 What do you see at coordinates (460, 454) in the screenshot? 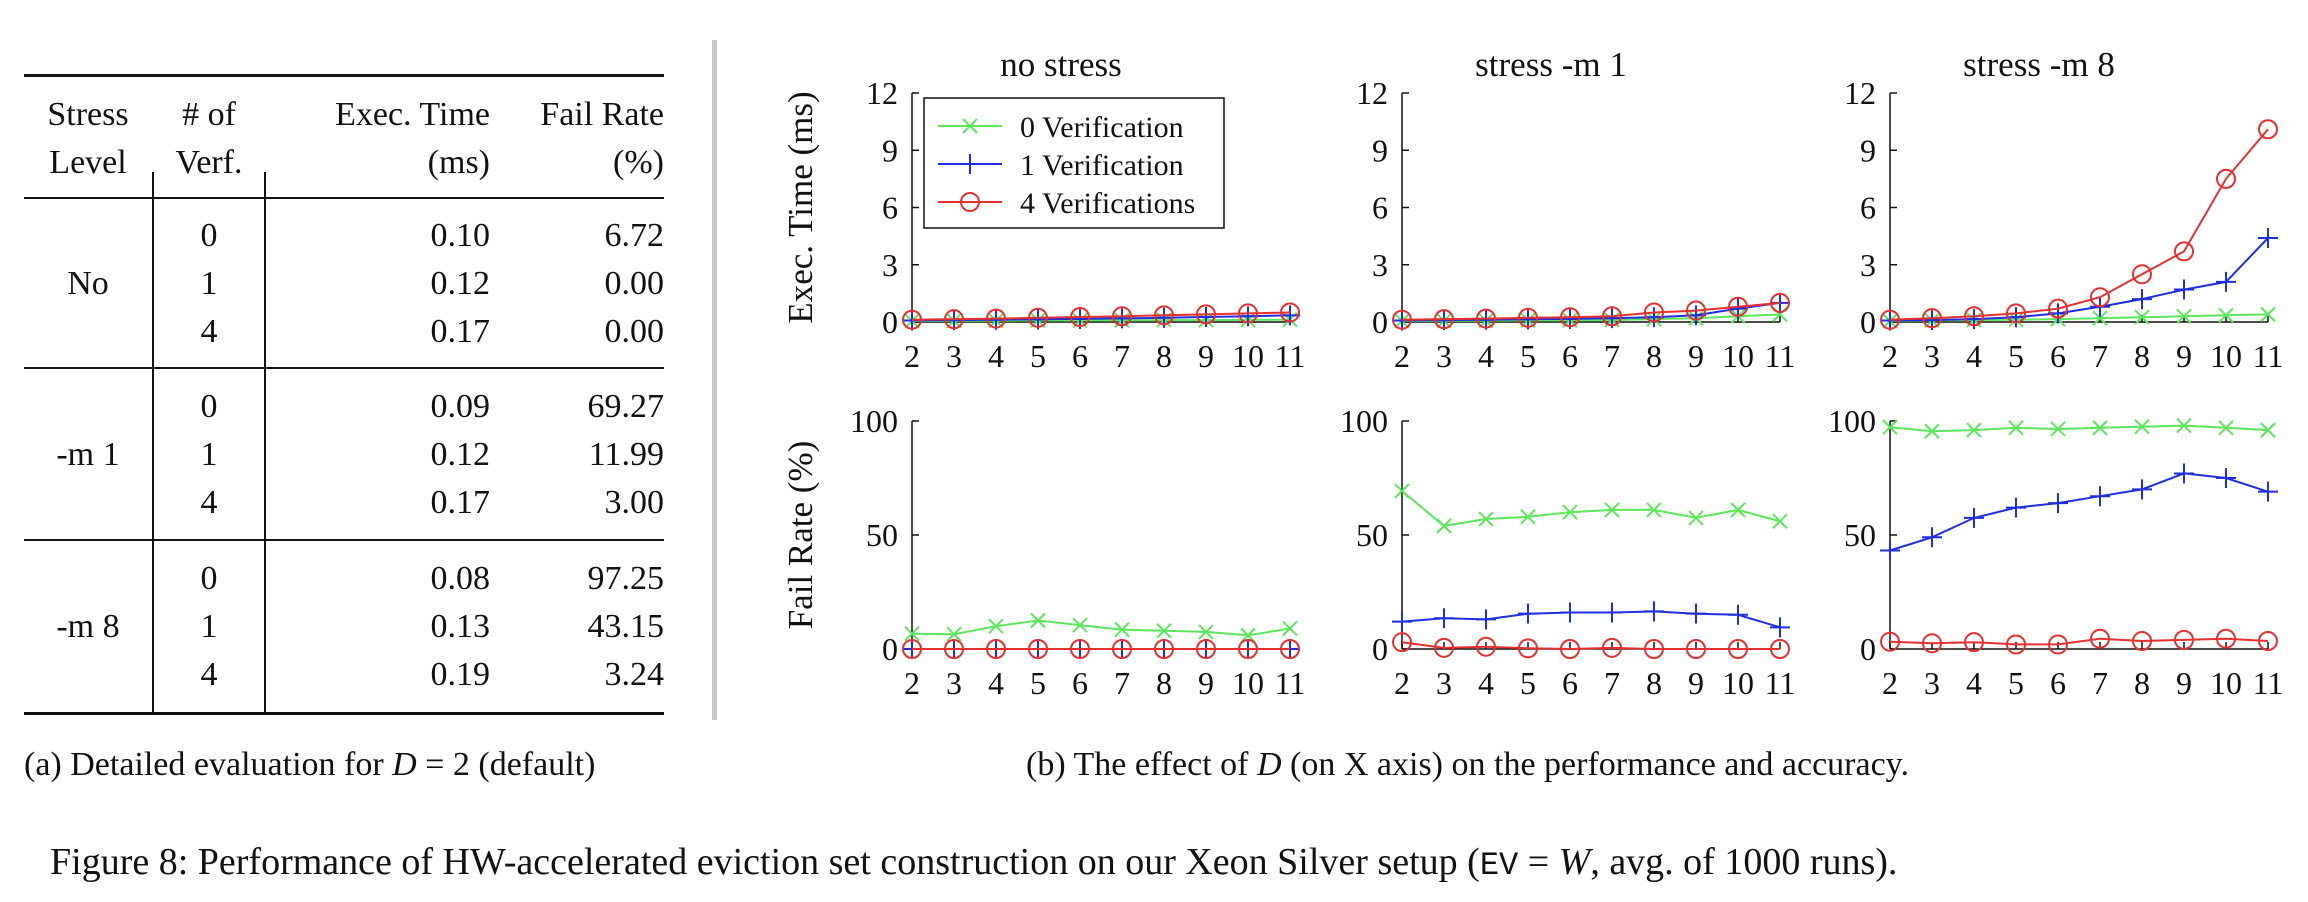
I see `exec-time-cell: 0.12` at bounding box center [460, 454].